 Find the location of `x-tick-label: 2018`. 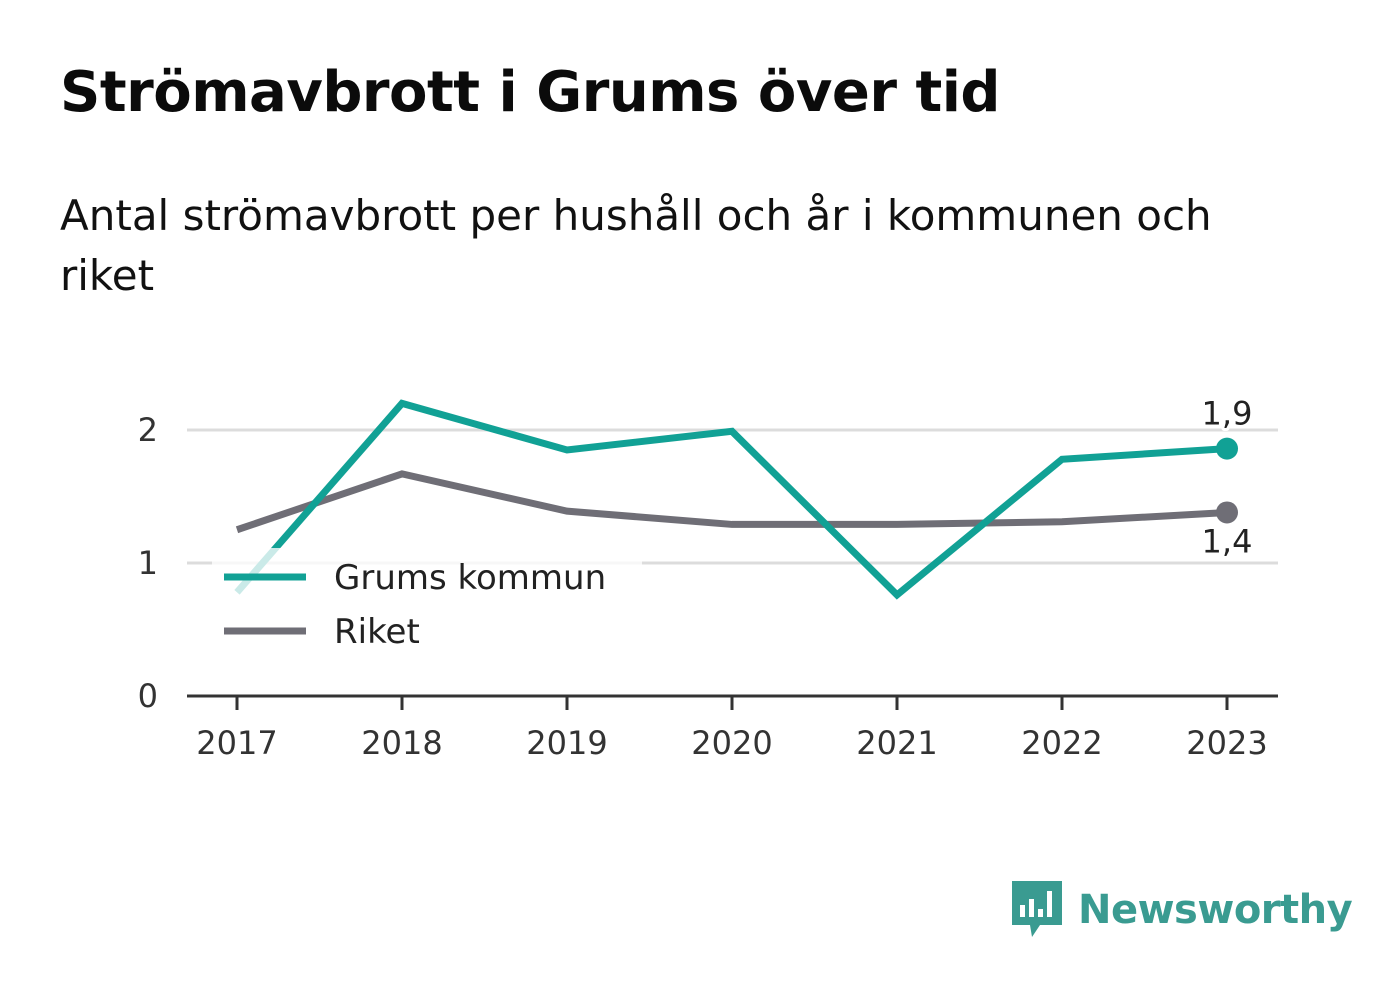

x-tick-label: 2018 is located at coordinates (401, 743).